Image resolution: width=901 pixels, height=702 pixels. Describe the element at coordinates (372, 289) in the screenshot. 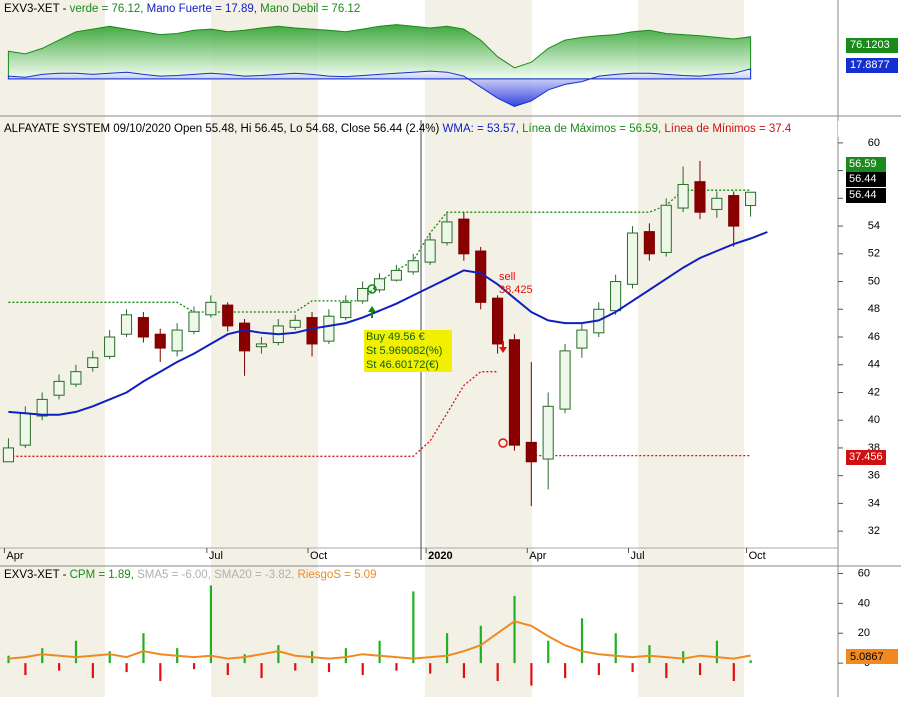

I see `buy-marker` at that location.